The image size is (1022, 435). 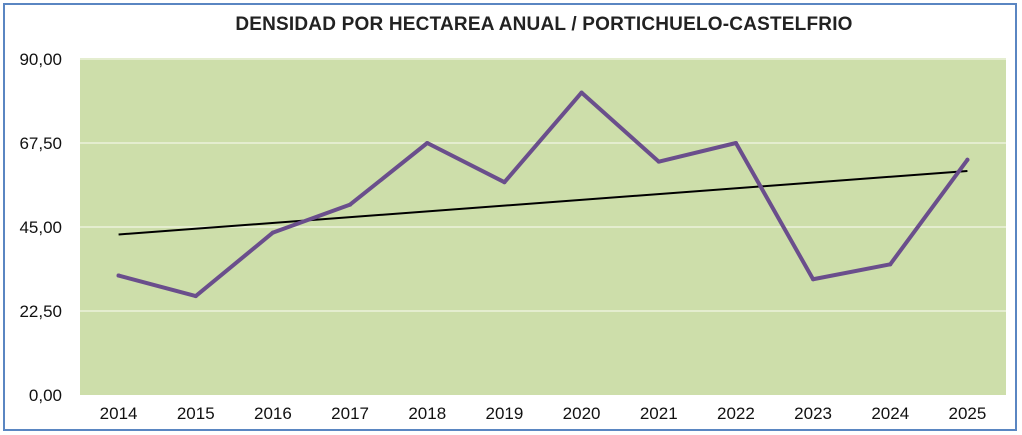 I want to click on x-tick-label: 2017, so click(x=350, y=413).